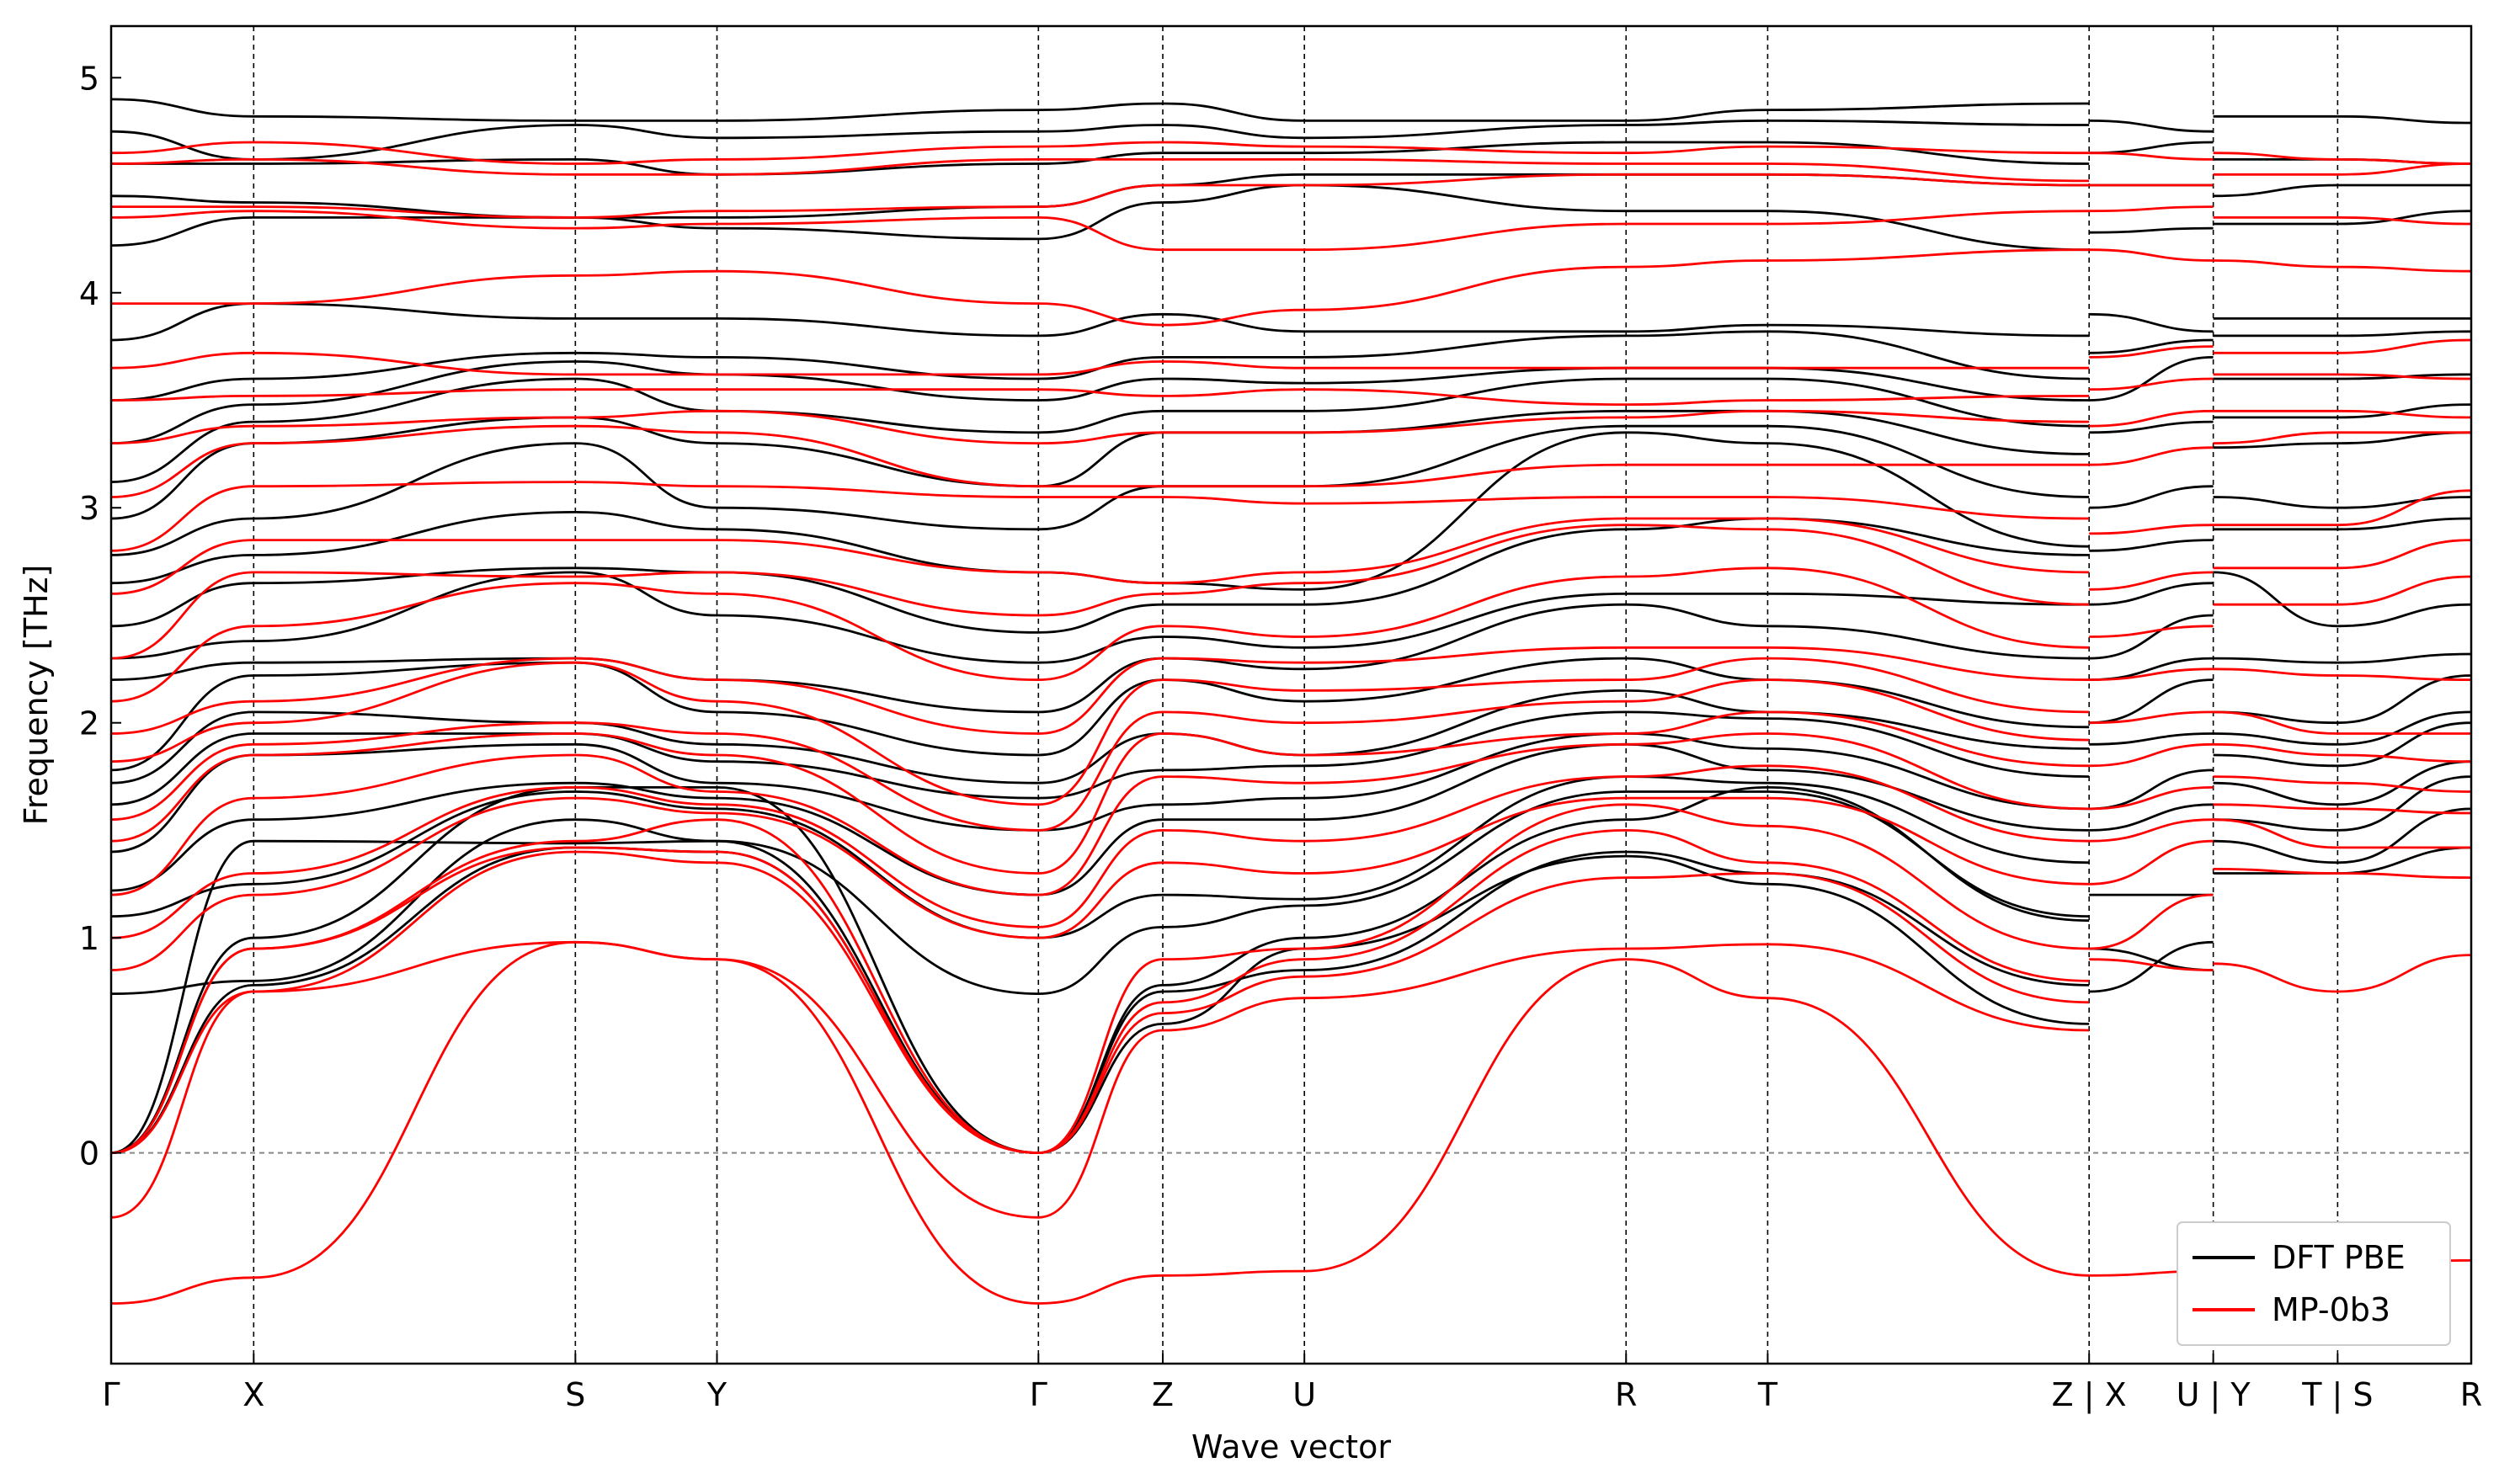 This screenshot has width=2499, height=1484. Describe the element at coordinates (1291, 1446) in the screenshot. I see `x-axis-label: Wave vector` at that location.